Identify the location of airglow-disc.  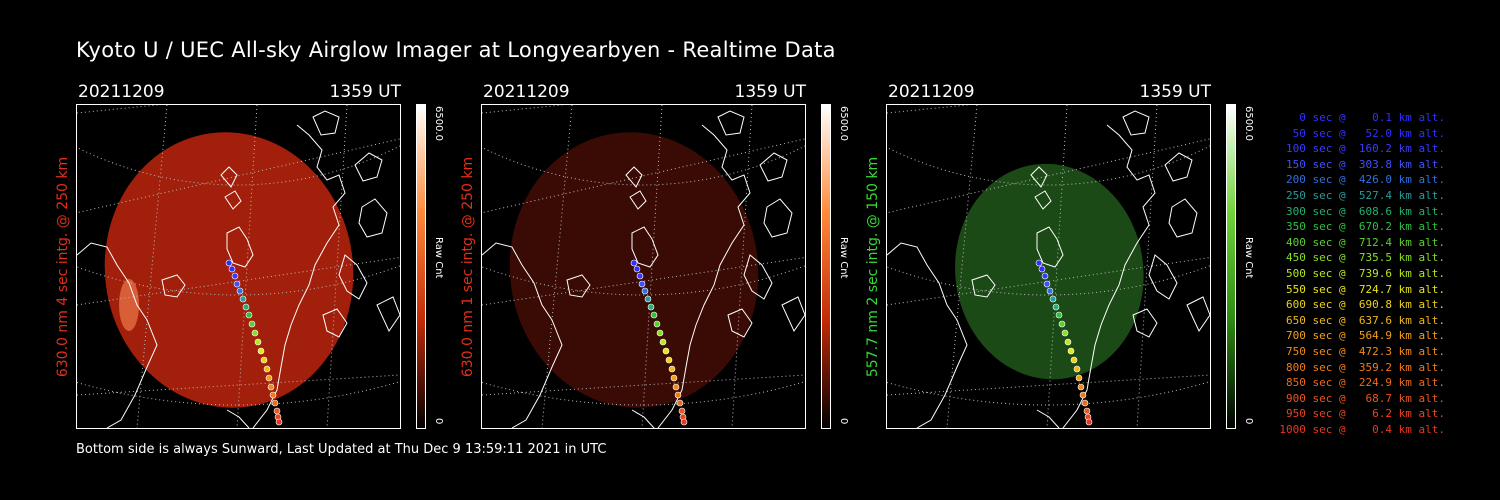
(1049, 271).